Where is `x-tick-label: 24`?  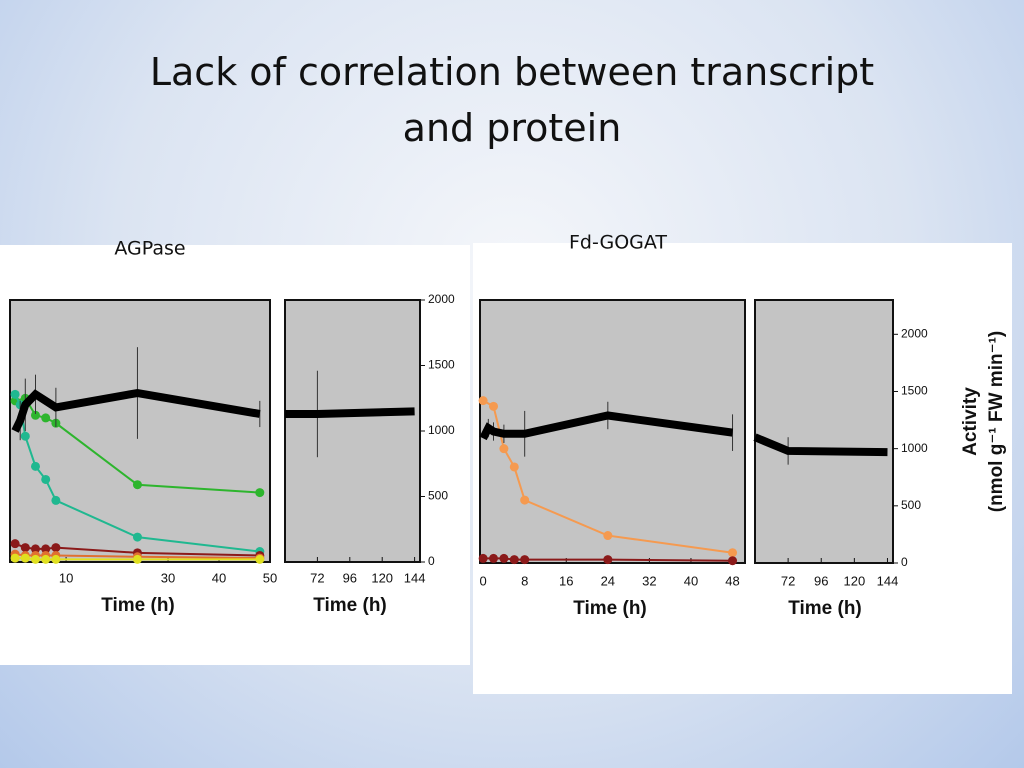 x-tick-label: 24 is located at coordinates (608, 580).